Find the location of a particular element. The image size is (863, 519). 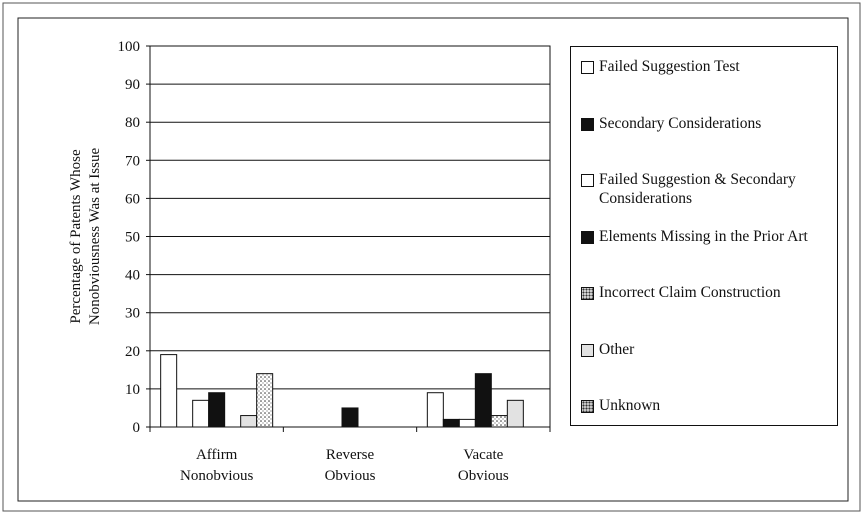

y-tick-label: 0 is located at coordinates (137, 428).